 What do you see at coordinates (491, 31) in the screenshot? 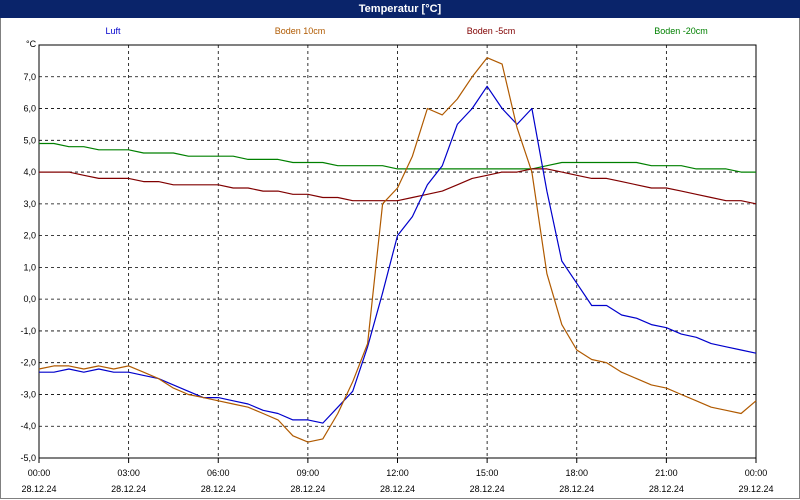
I see `legend-entry: Boden -5cm` at bounding box center [491, 31].